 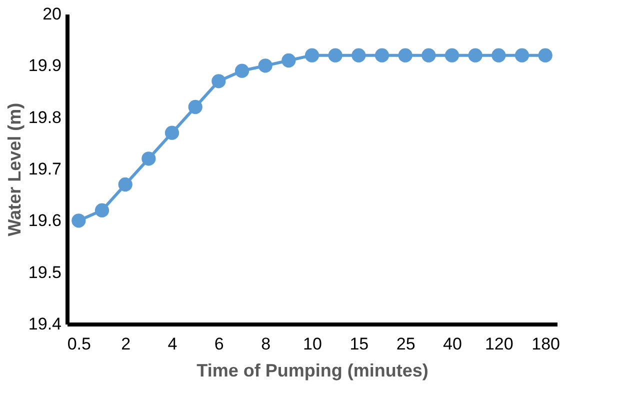 What do you see at coordinates (312, 344) in the screenshot?
I see `x-tick-label: 10` at bounding box center [312, 344].